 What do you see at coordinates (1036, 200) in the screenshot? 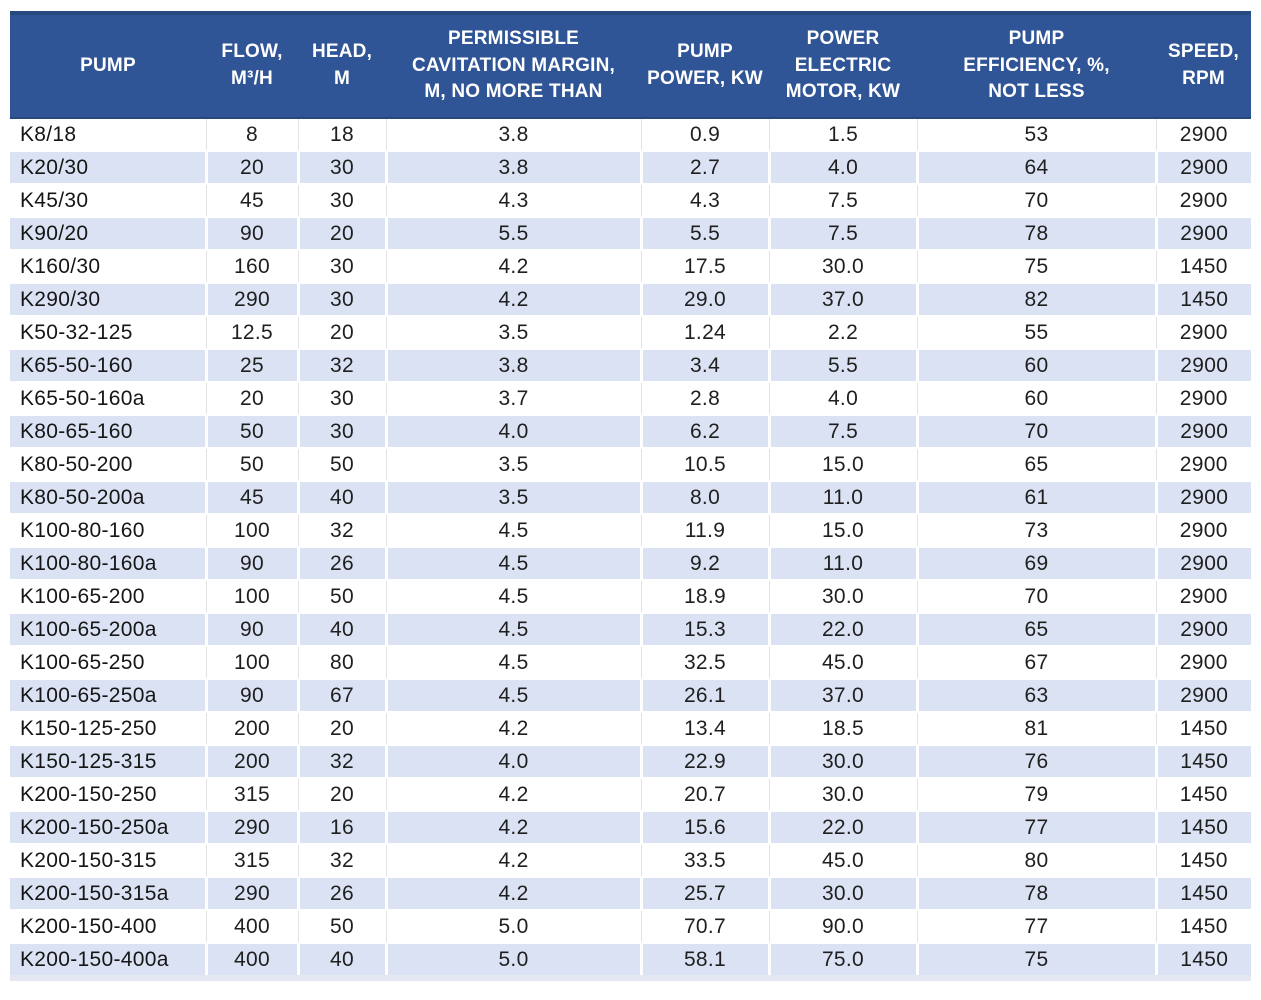
I see `value-cell: 70` at bounding box center [1036, 200].